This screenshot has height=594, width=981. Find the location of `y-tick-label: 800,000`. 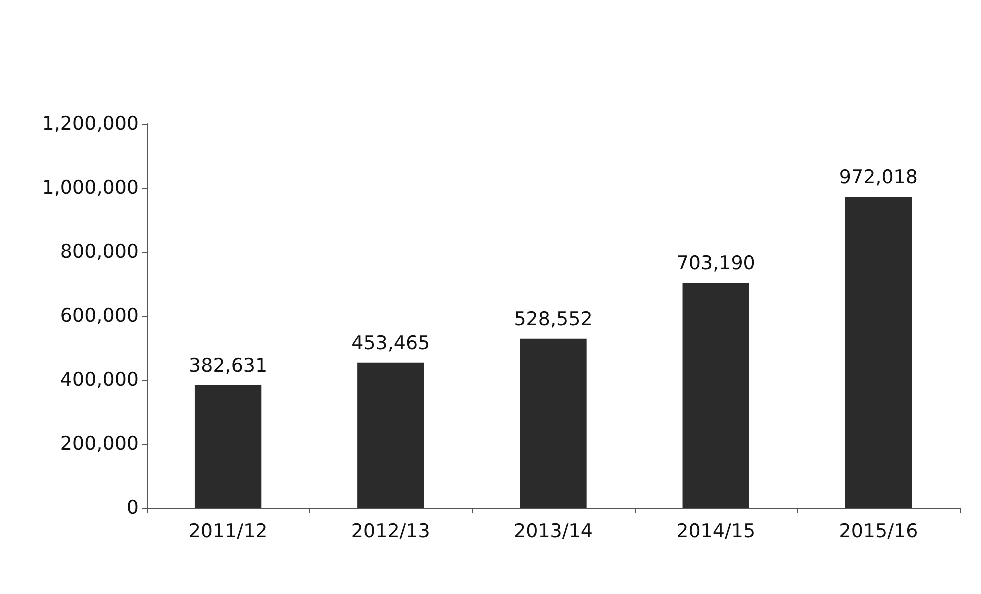

y-tick-label: 800,000 is located at coordinates (99, 252).